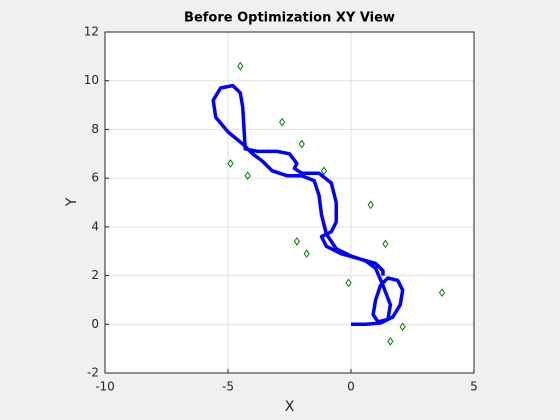 This screenshot has height=420, width=560. Describe the element at coordinates (93, 373) in the screenshot. I see `y-tick-label: -2` at that location.